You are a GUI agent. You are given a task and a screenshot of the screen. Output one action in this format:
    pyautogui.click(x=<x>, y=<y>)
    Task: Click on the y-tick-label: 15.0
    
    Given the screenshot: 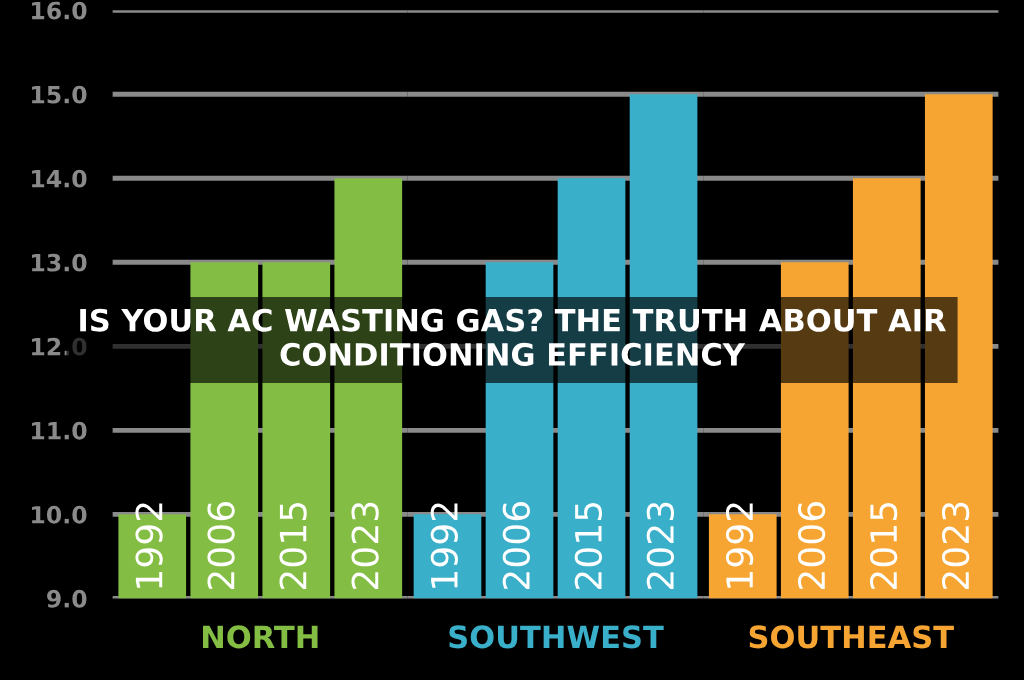 What is the action you would take?
    pyautogui.click(x=59, y=94)
    